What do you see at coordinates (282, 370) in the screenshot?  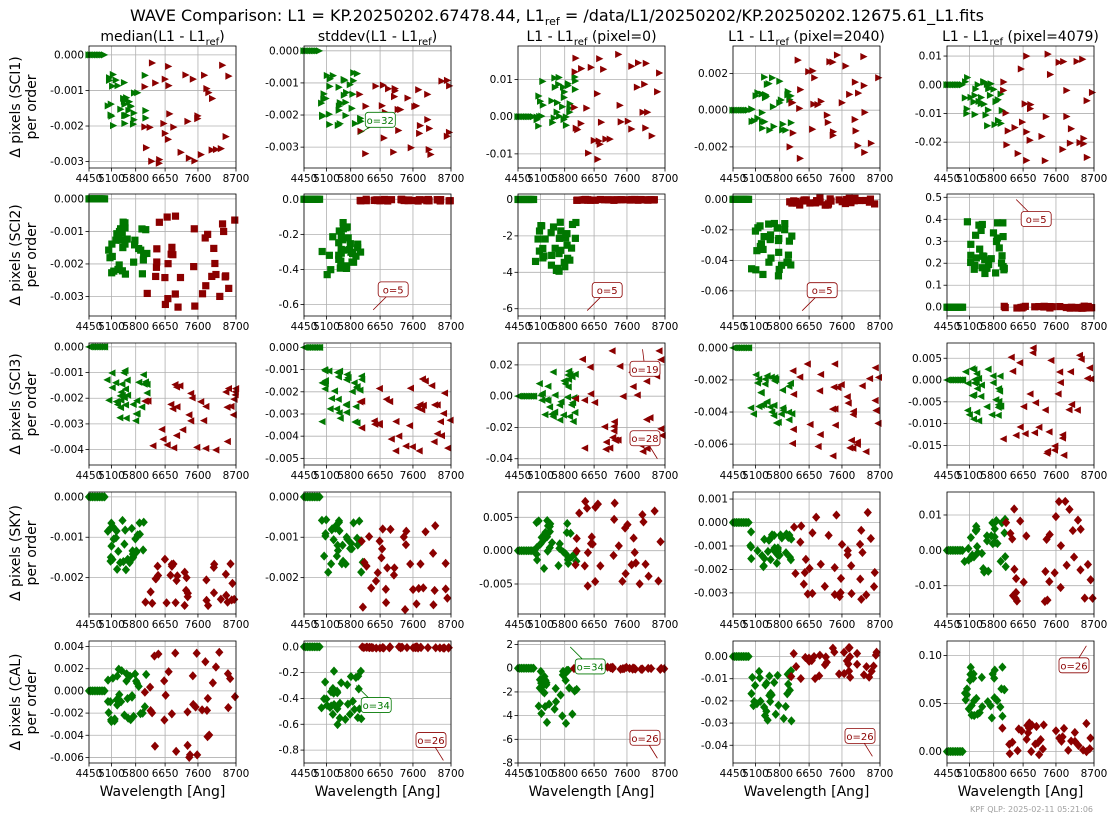 I see `y-tick-label: -0.001` at bounding box center [282, 370].